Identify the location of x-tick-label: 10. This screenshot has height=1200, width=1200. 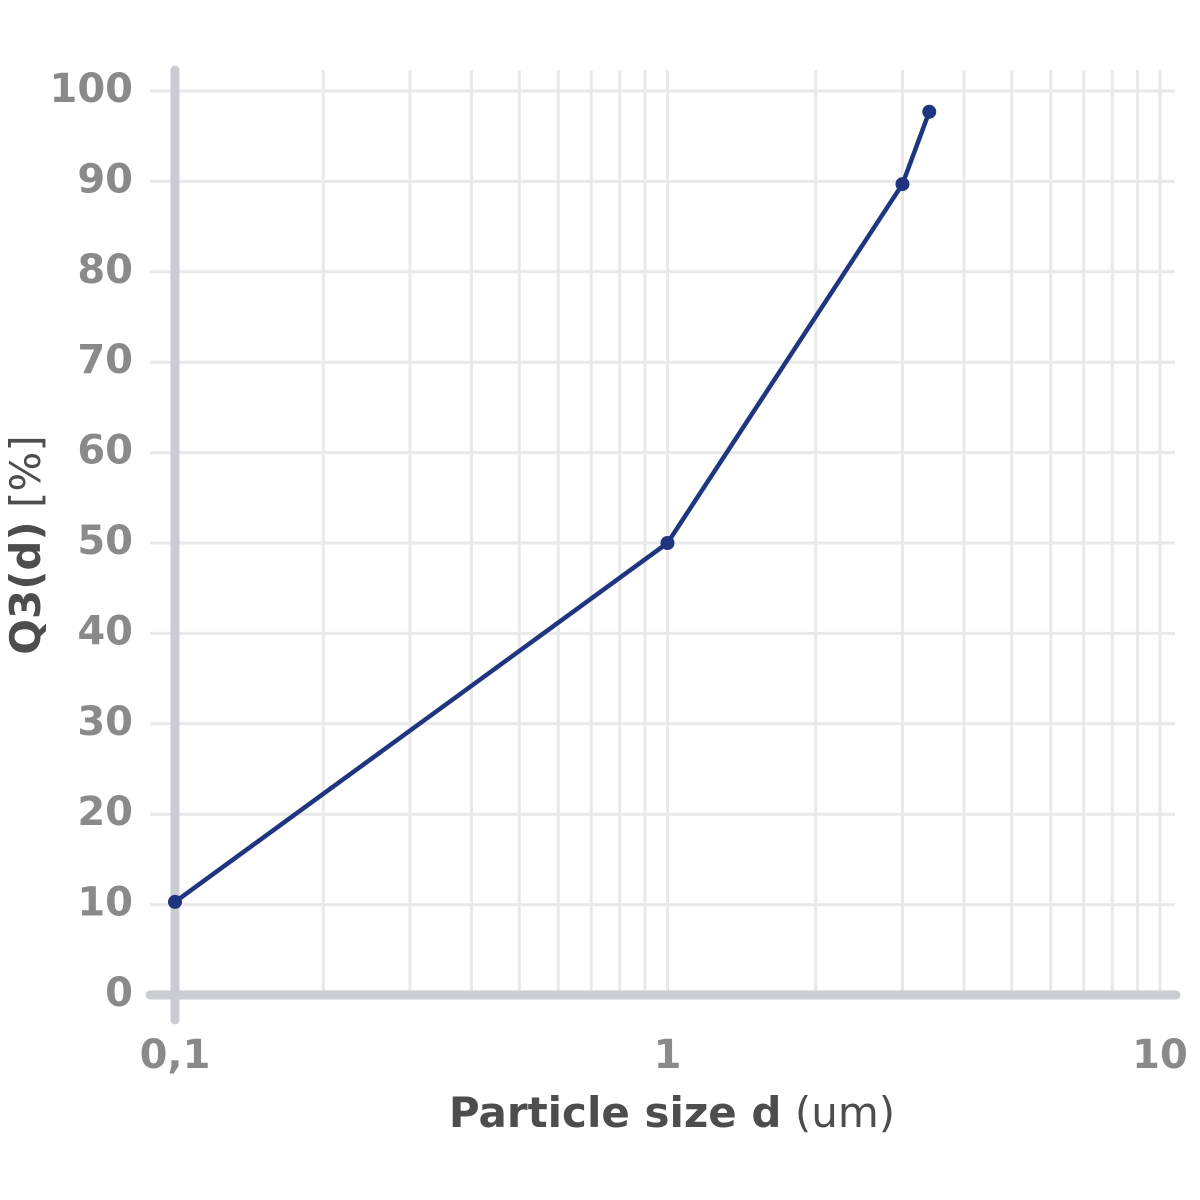
(1160, 1055).